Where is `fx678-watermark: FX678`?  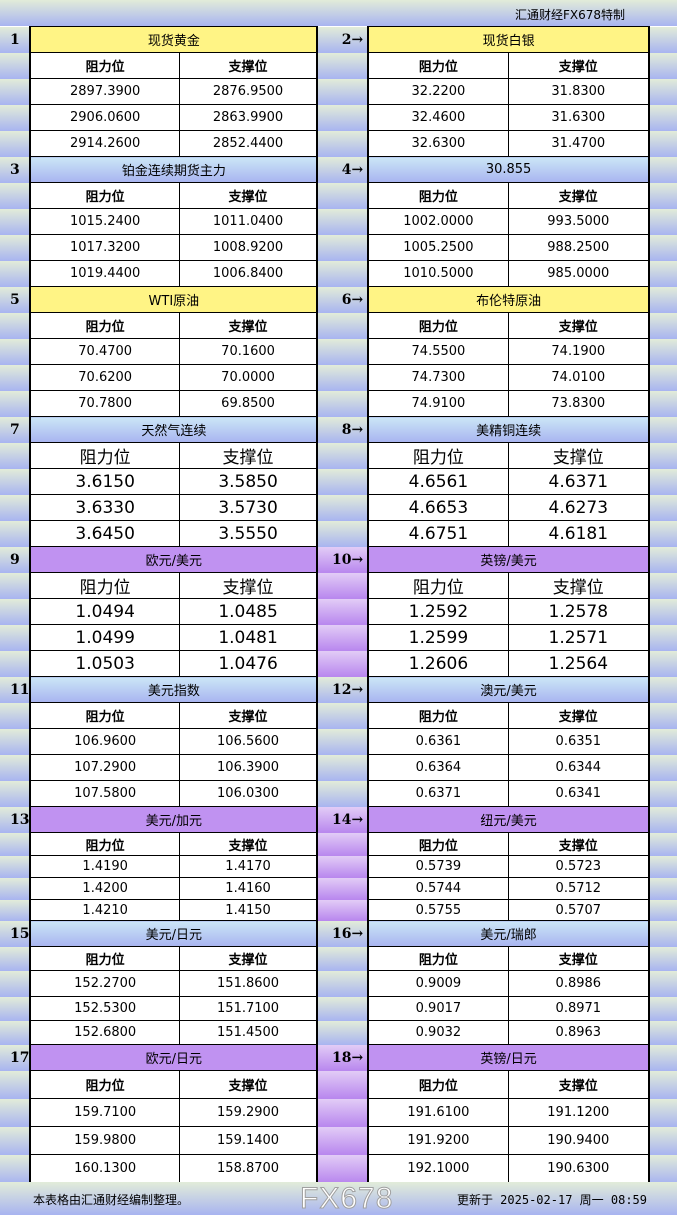 fx678-watermark: FX678 is located at coordinates (346, 1198).